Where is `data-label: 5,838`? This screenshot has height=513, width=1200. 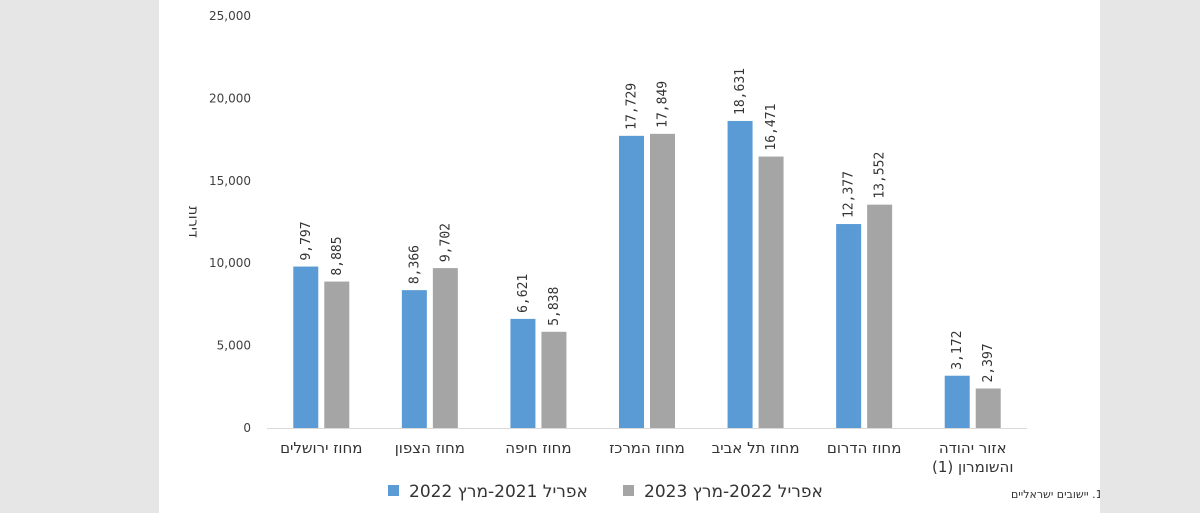 data-label: 5,838 is located at coordinates (554, 306).